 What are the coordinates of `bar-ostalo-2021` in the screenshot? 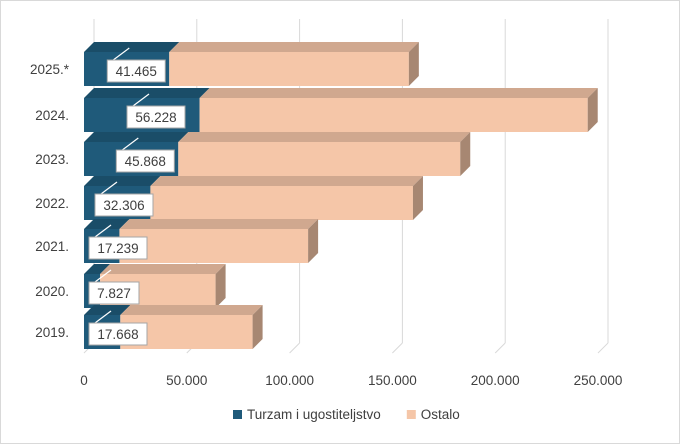 It's located at (214, 246).